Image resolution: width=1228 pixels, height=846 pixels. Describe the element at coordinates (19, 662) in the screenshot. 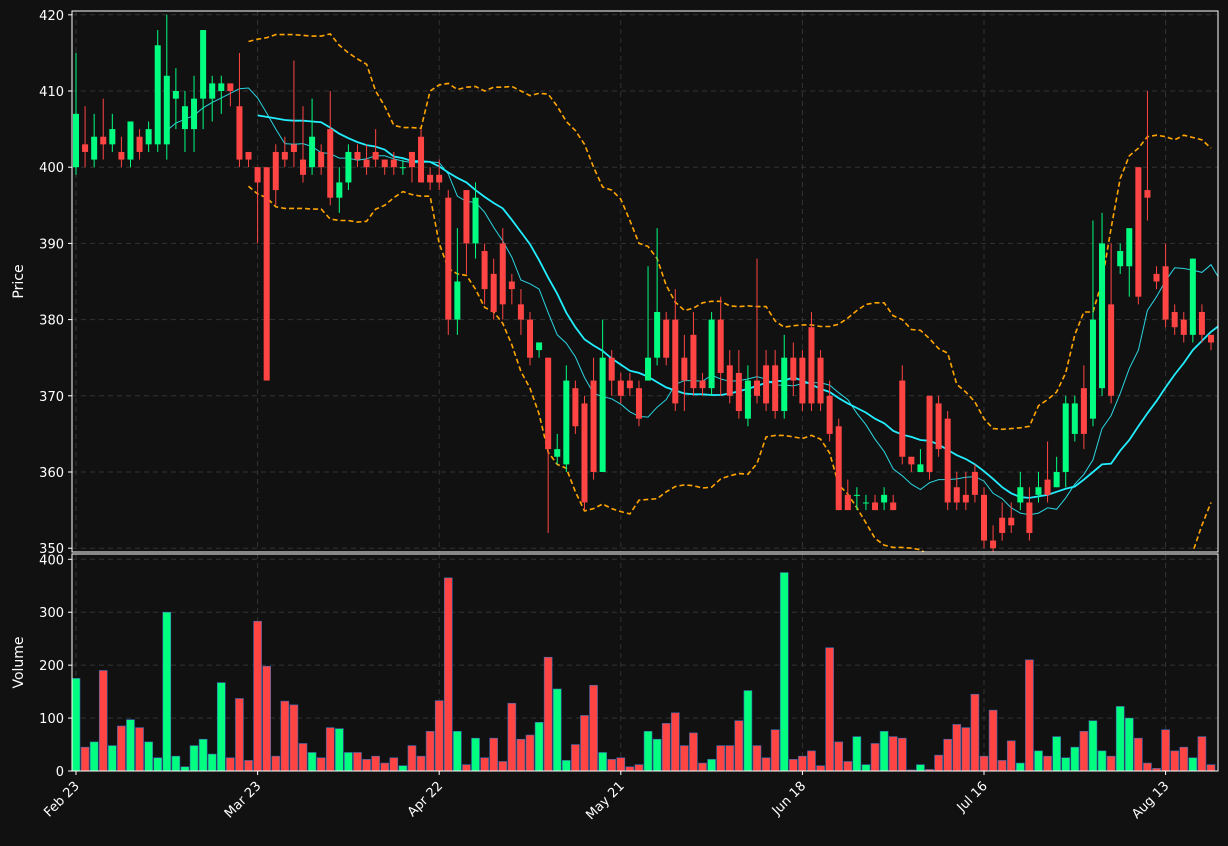

I see `volume-axis-label: Volume` at that location.